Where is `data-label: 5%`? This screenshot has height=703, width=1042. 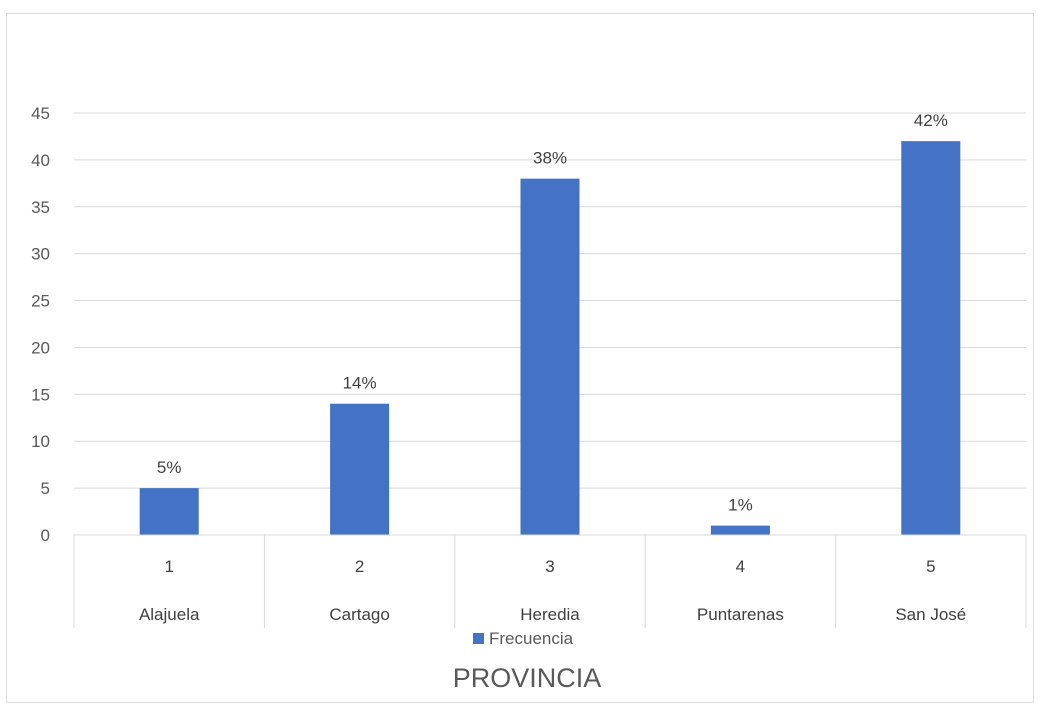 data-label: 5% is located at coordinates (169, 467).